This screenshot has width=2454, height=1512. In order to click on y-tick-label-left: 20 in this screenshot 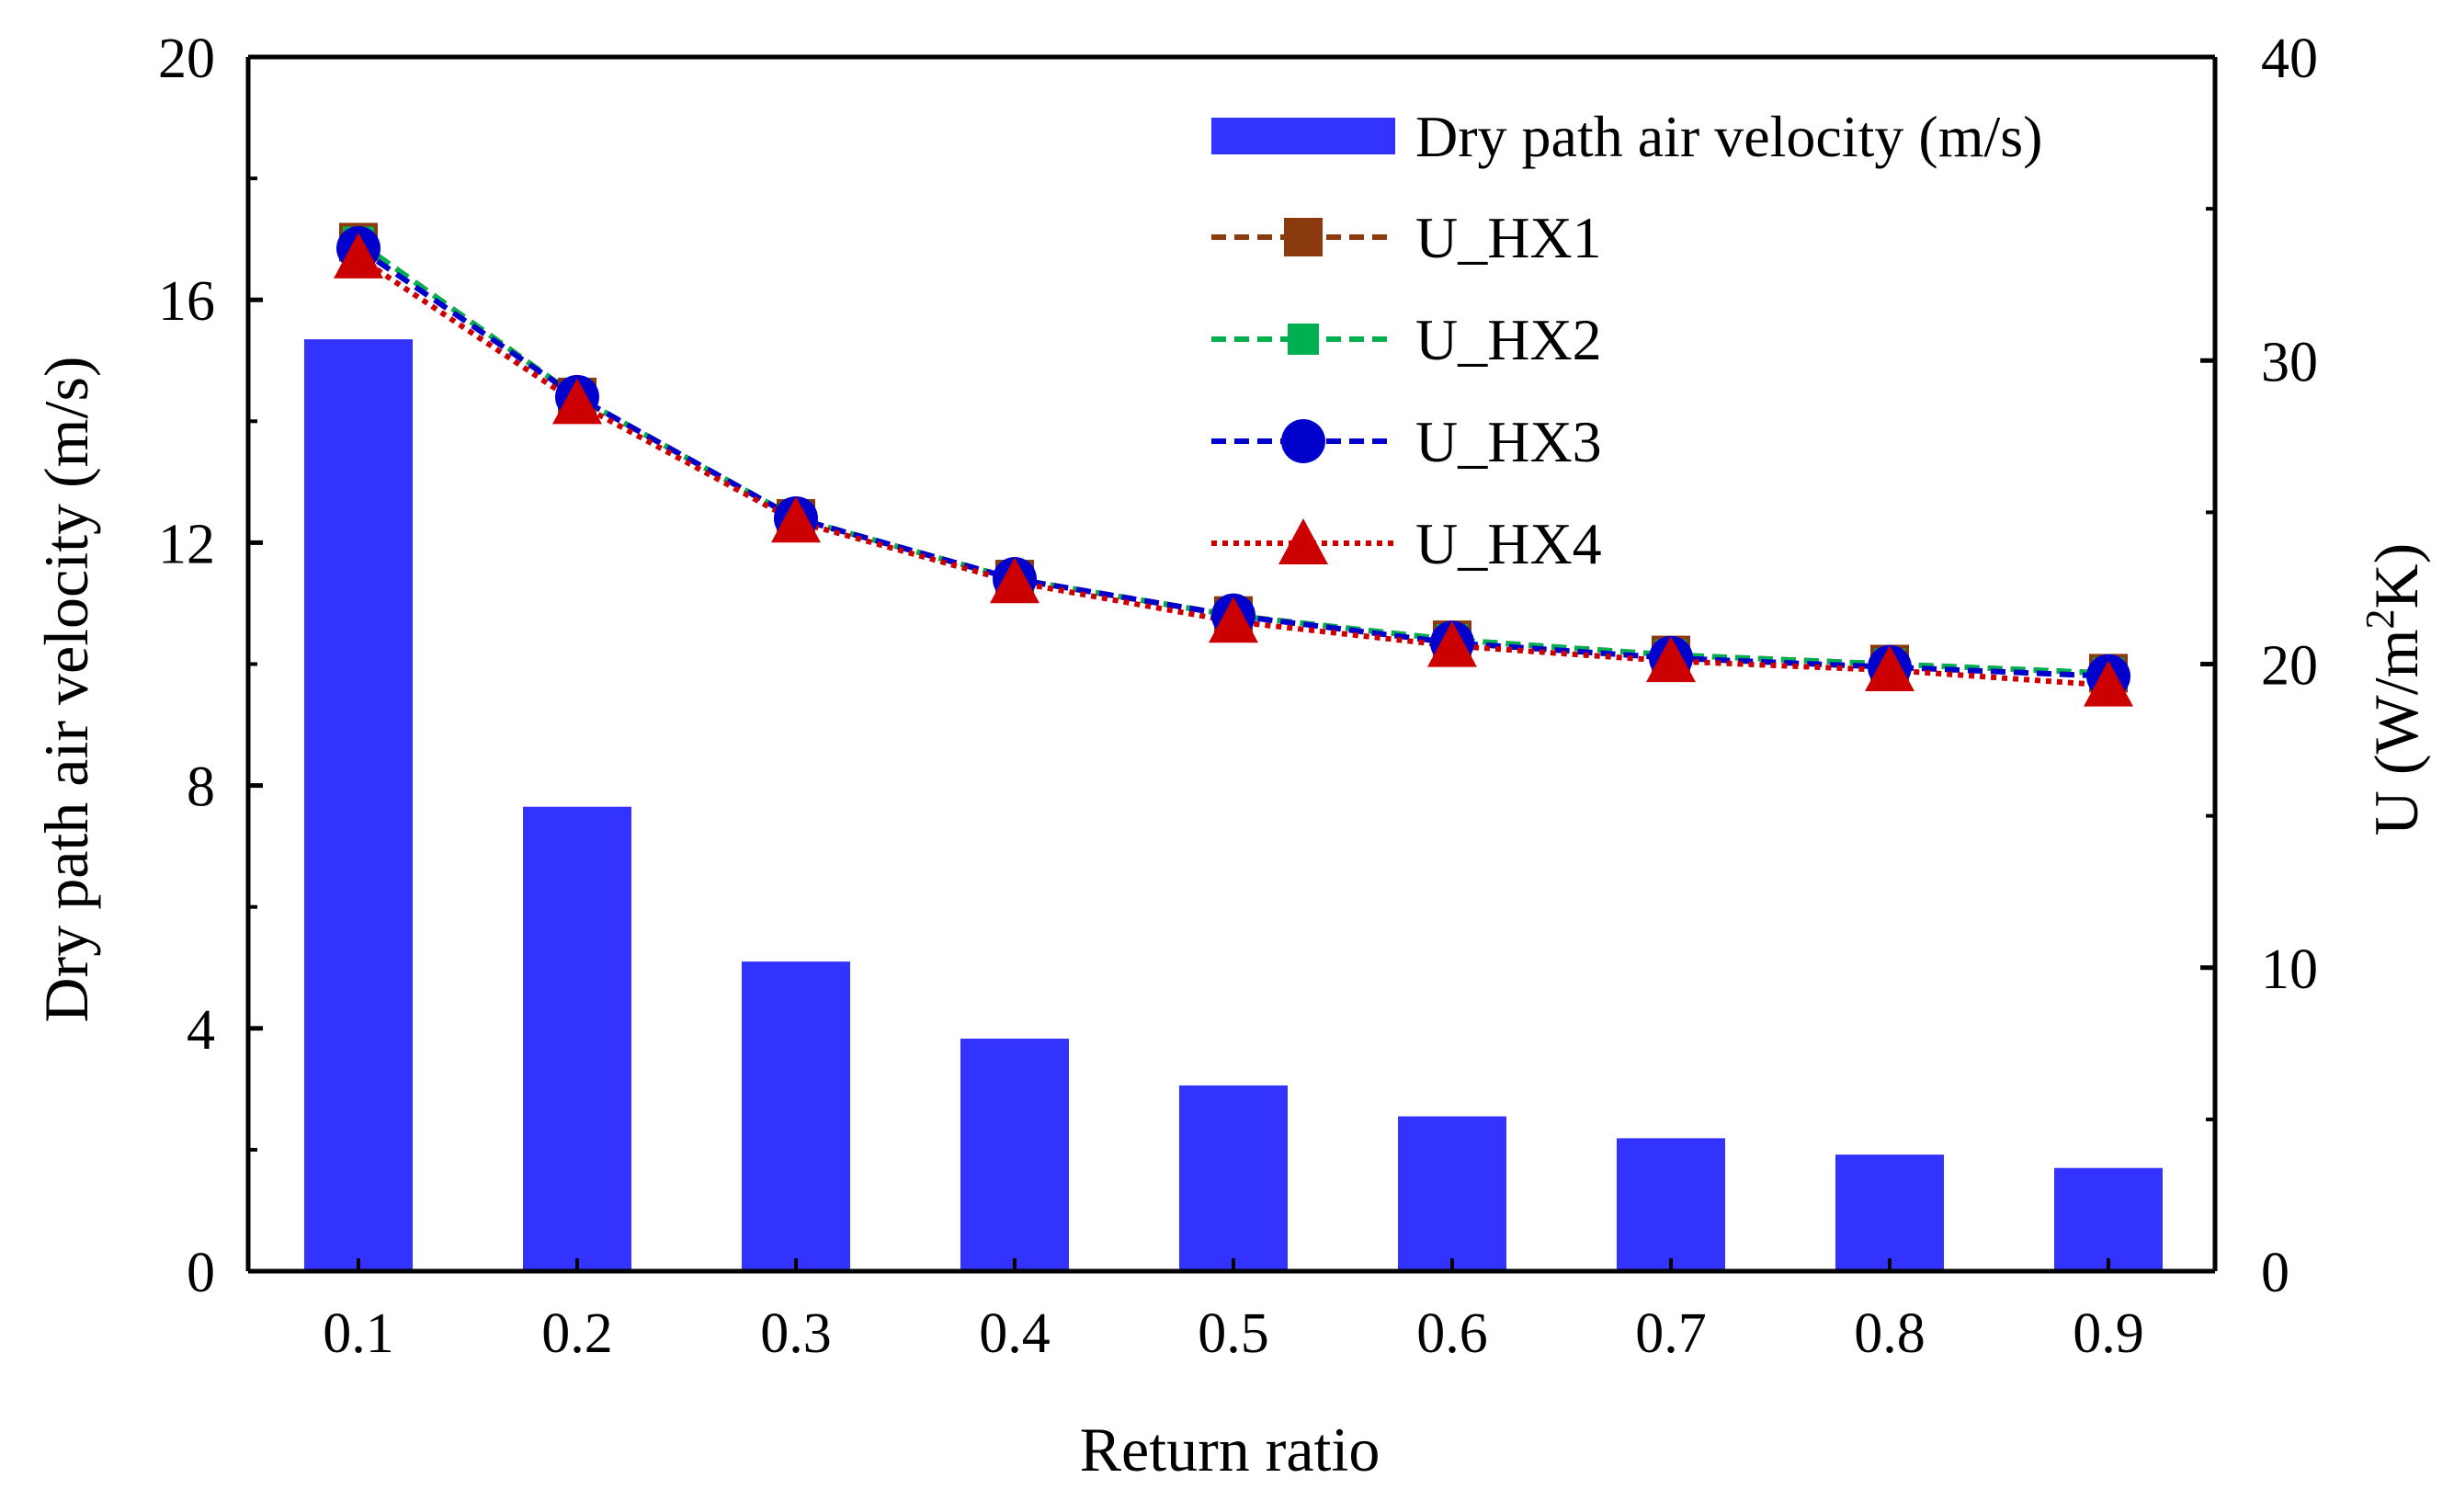, I will do `click(186, 59)`.